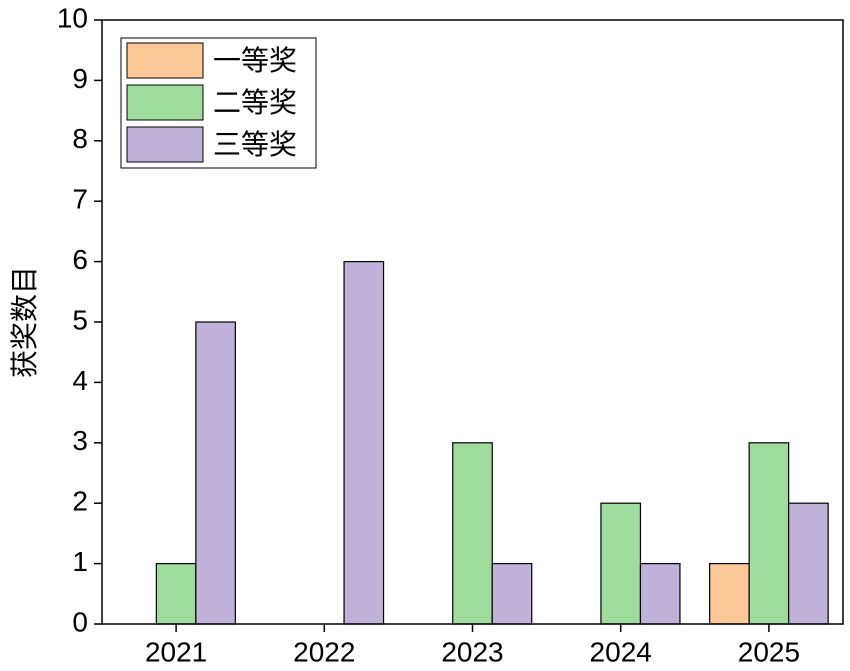  What do you see at coordinates (80, 440) in the screenshot?
I see `y-tick-label: 3` at bounding box center [80, 440].